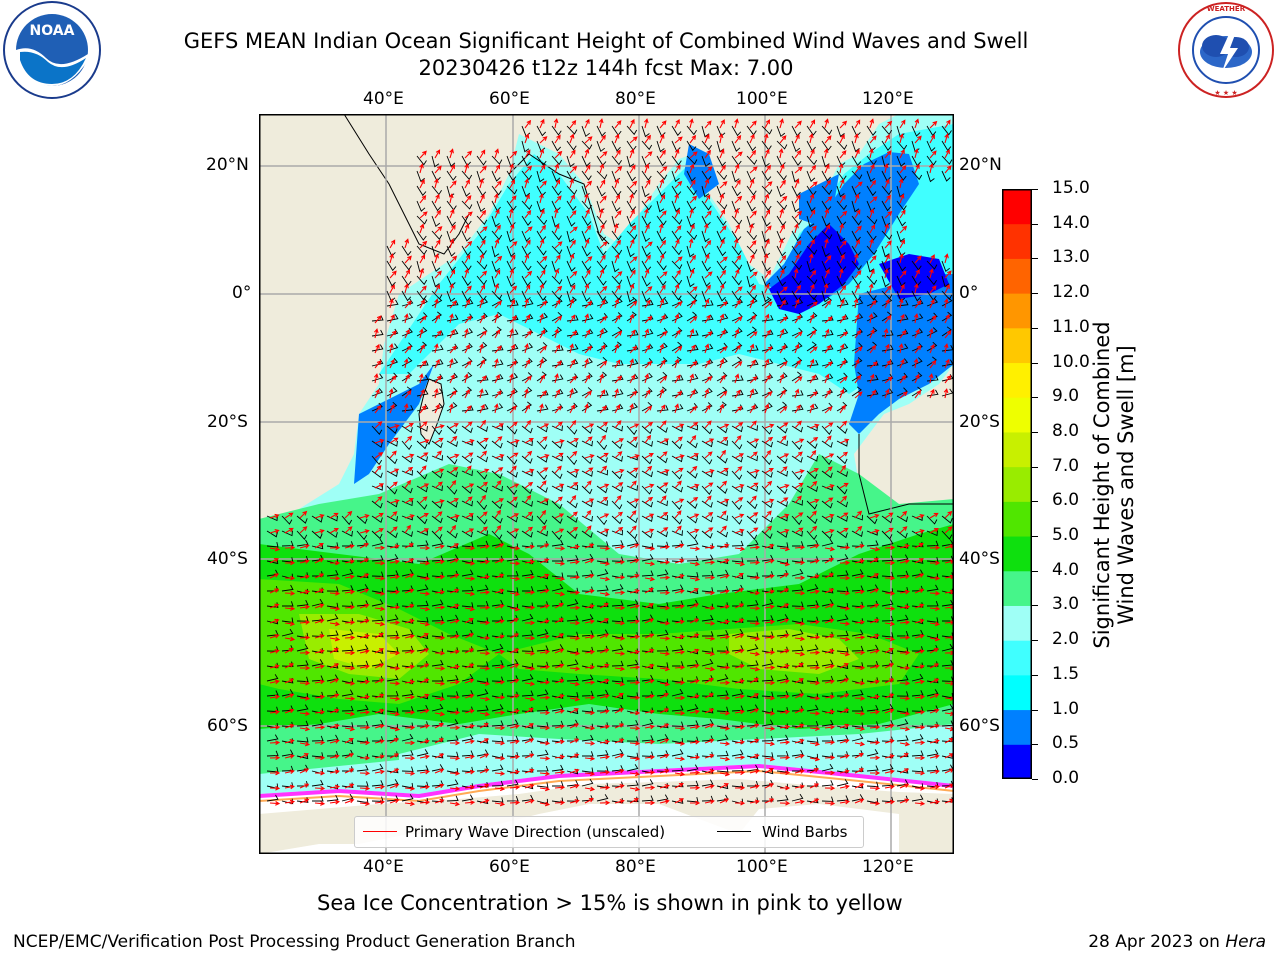 This screenshot has width=1280, height=960. What do you see at coordinates (666, 259) in the screenshot?
I see `wave-region-1-5m` at bounding box center [666, 259].